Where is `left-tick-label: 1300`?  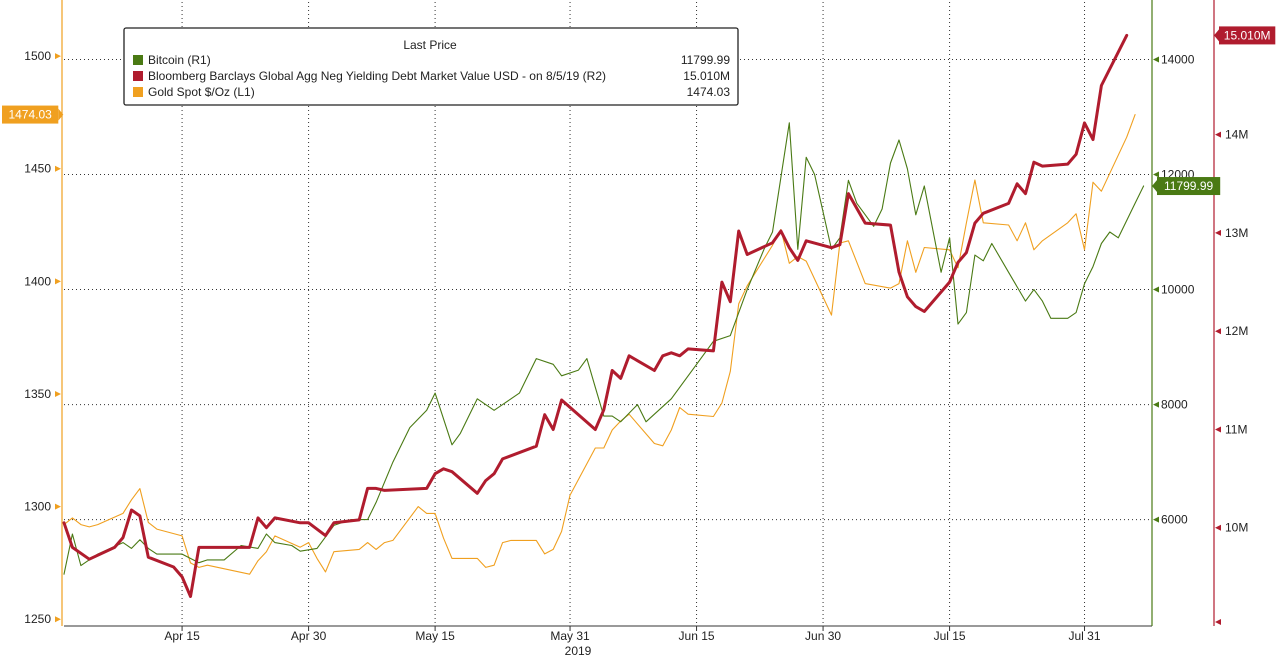
left-tick-label: 1300 is located at coordinates (37, 507).